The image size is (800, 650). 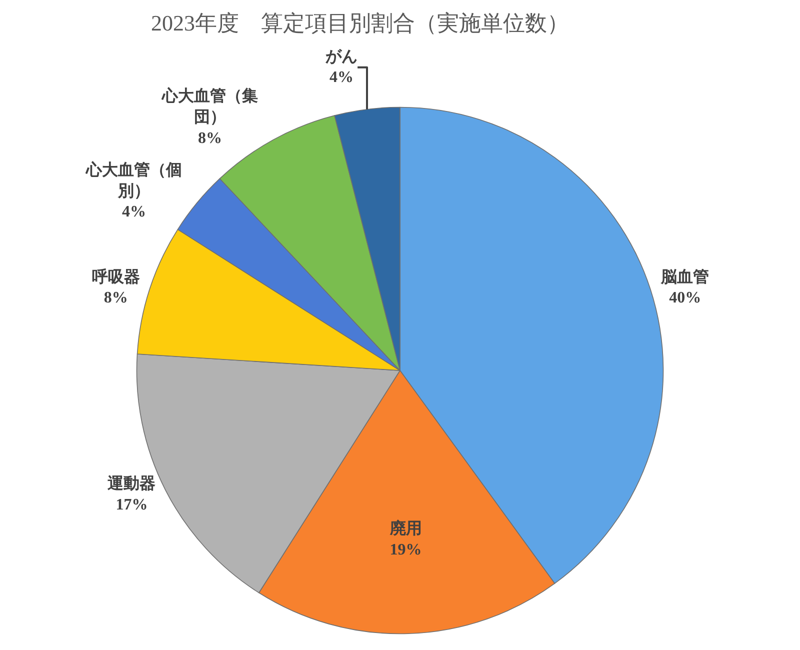 What do you see at coordinates (116, 277) in the screenshot?
I see `slice-label: 呼吸器` at bounding box center [116, 277].